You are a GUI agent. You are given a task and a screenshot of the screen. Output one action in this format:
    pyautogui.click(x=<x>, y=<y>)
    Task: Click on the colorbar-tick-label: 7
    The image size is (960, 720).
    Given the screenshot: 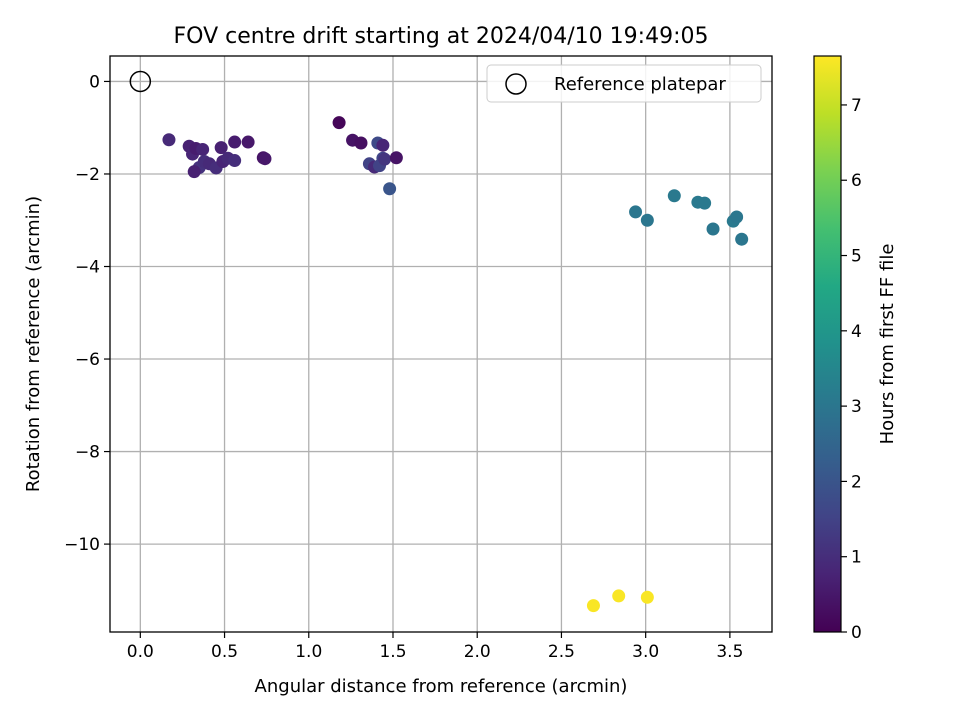 What is the action you would take?
    pyautogui.click(x=856, y=106)
    